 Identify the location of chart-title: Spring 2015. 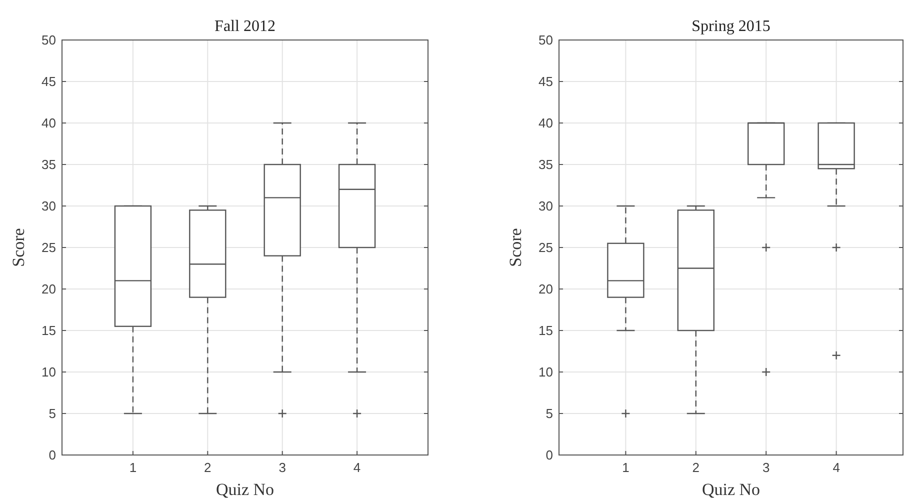
(731, 26).